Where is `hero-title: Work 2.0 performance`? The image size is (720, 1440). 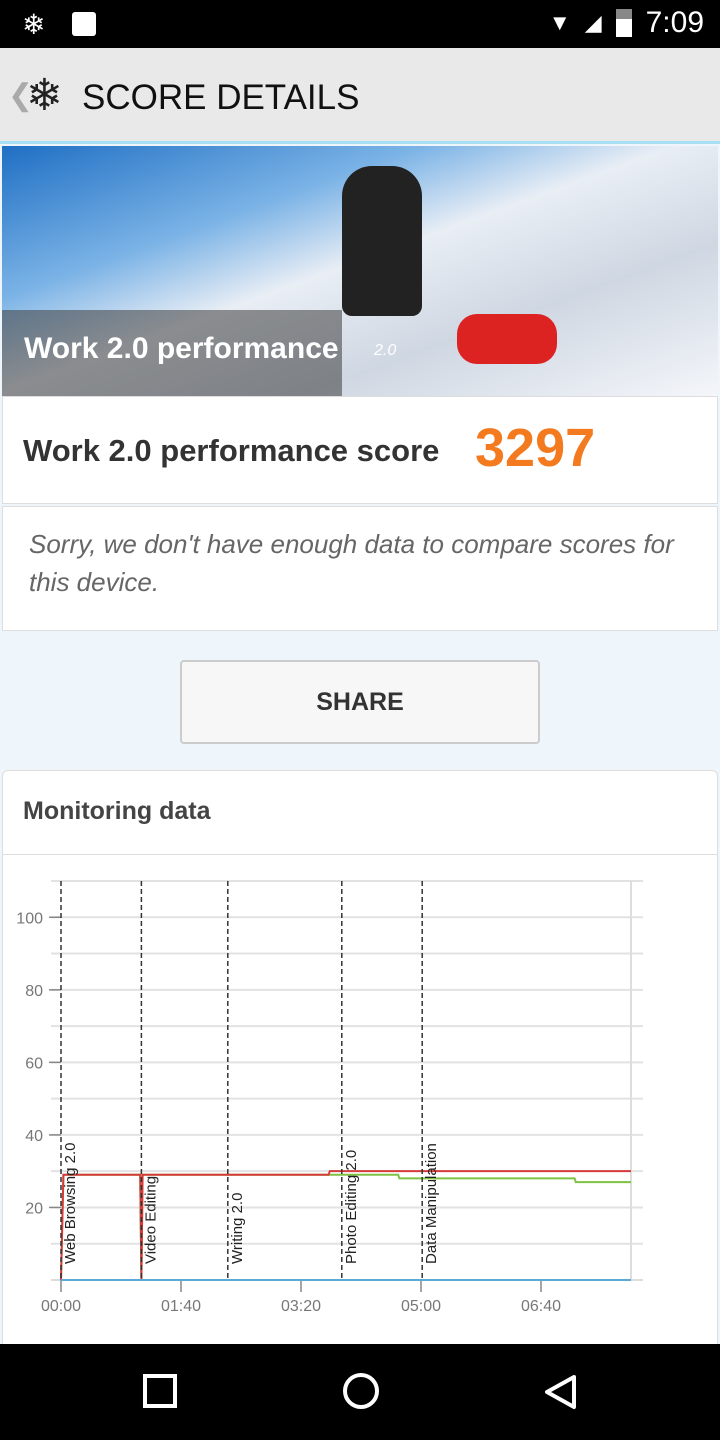
hero-title: Work 2.0 performance is located at coordinates (181, 348).